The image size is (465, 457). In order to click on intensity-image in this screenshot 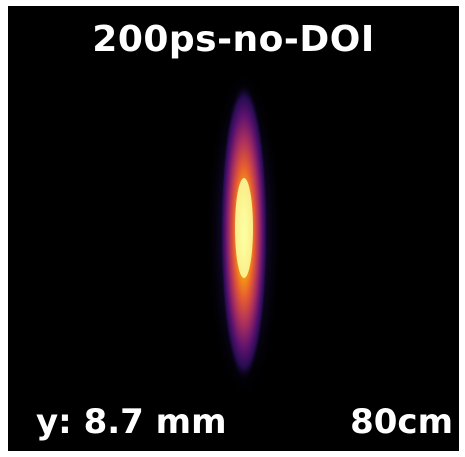, I will do `click(244, 234)`.